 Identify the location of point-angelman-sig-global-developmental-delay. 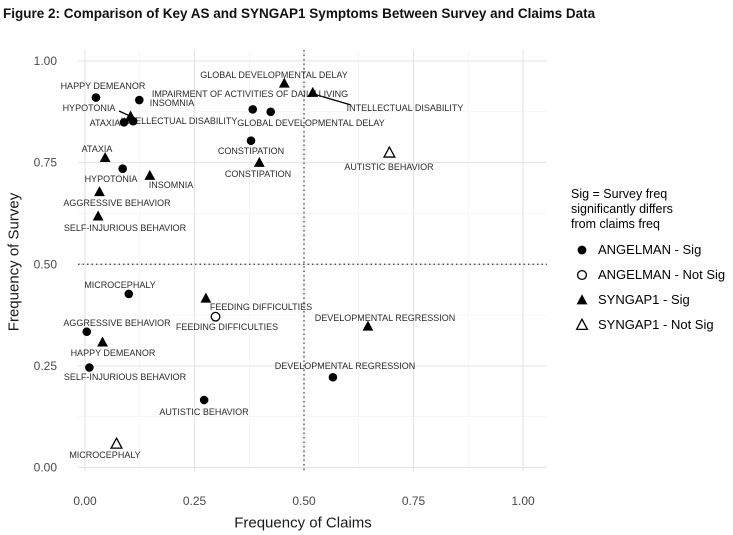
(271, 112).